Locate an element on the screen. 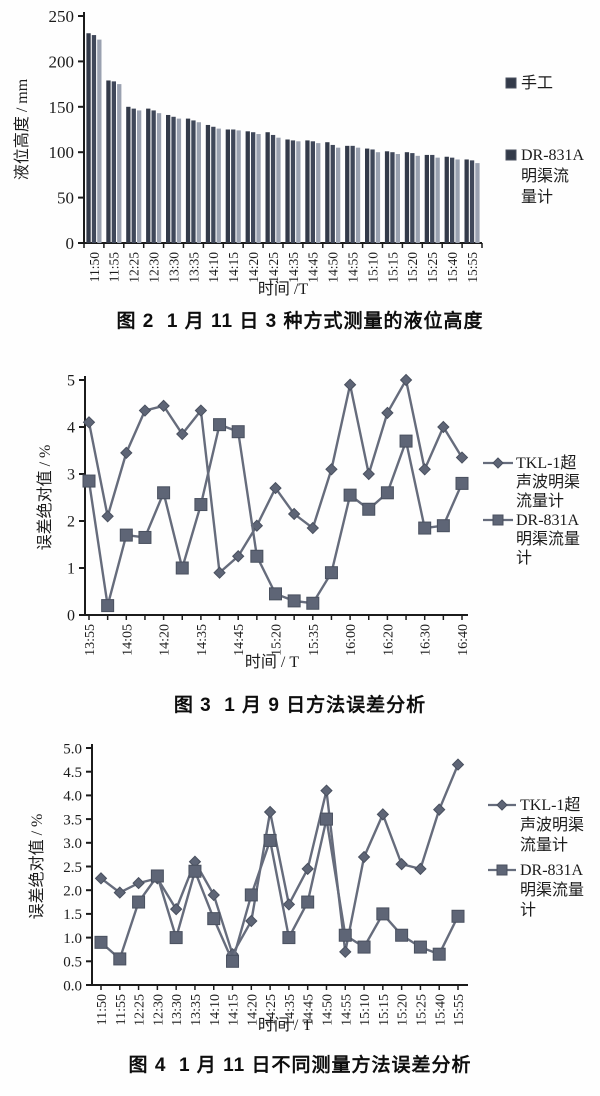  y-tick-label: 250 is located at coordinates (62, 16).